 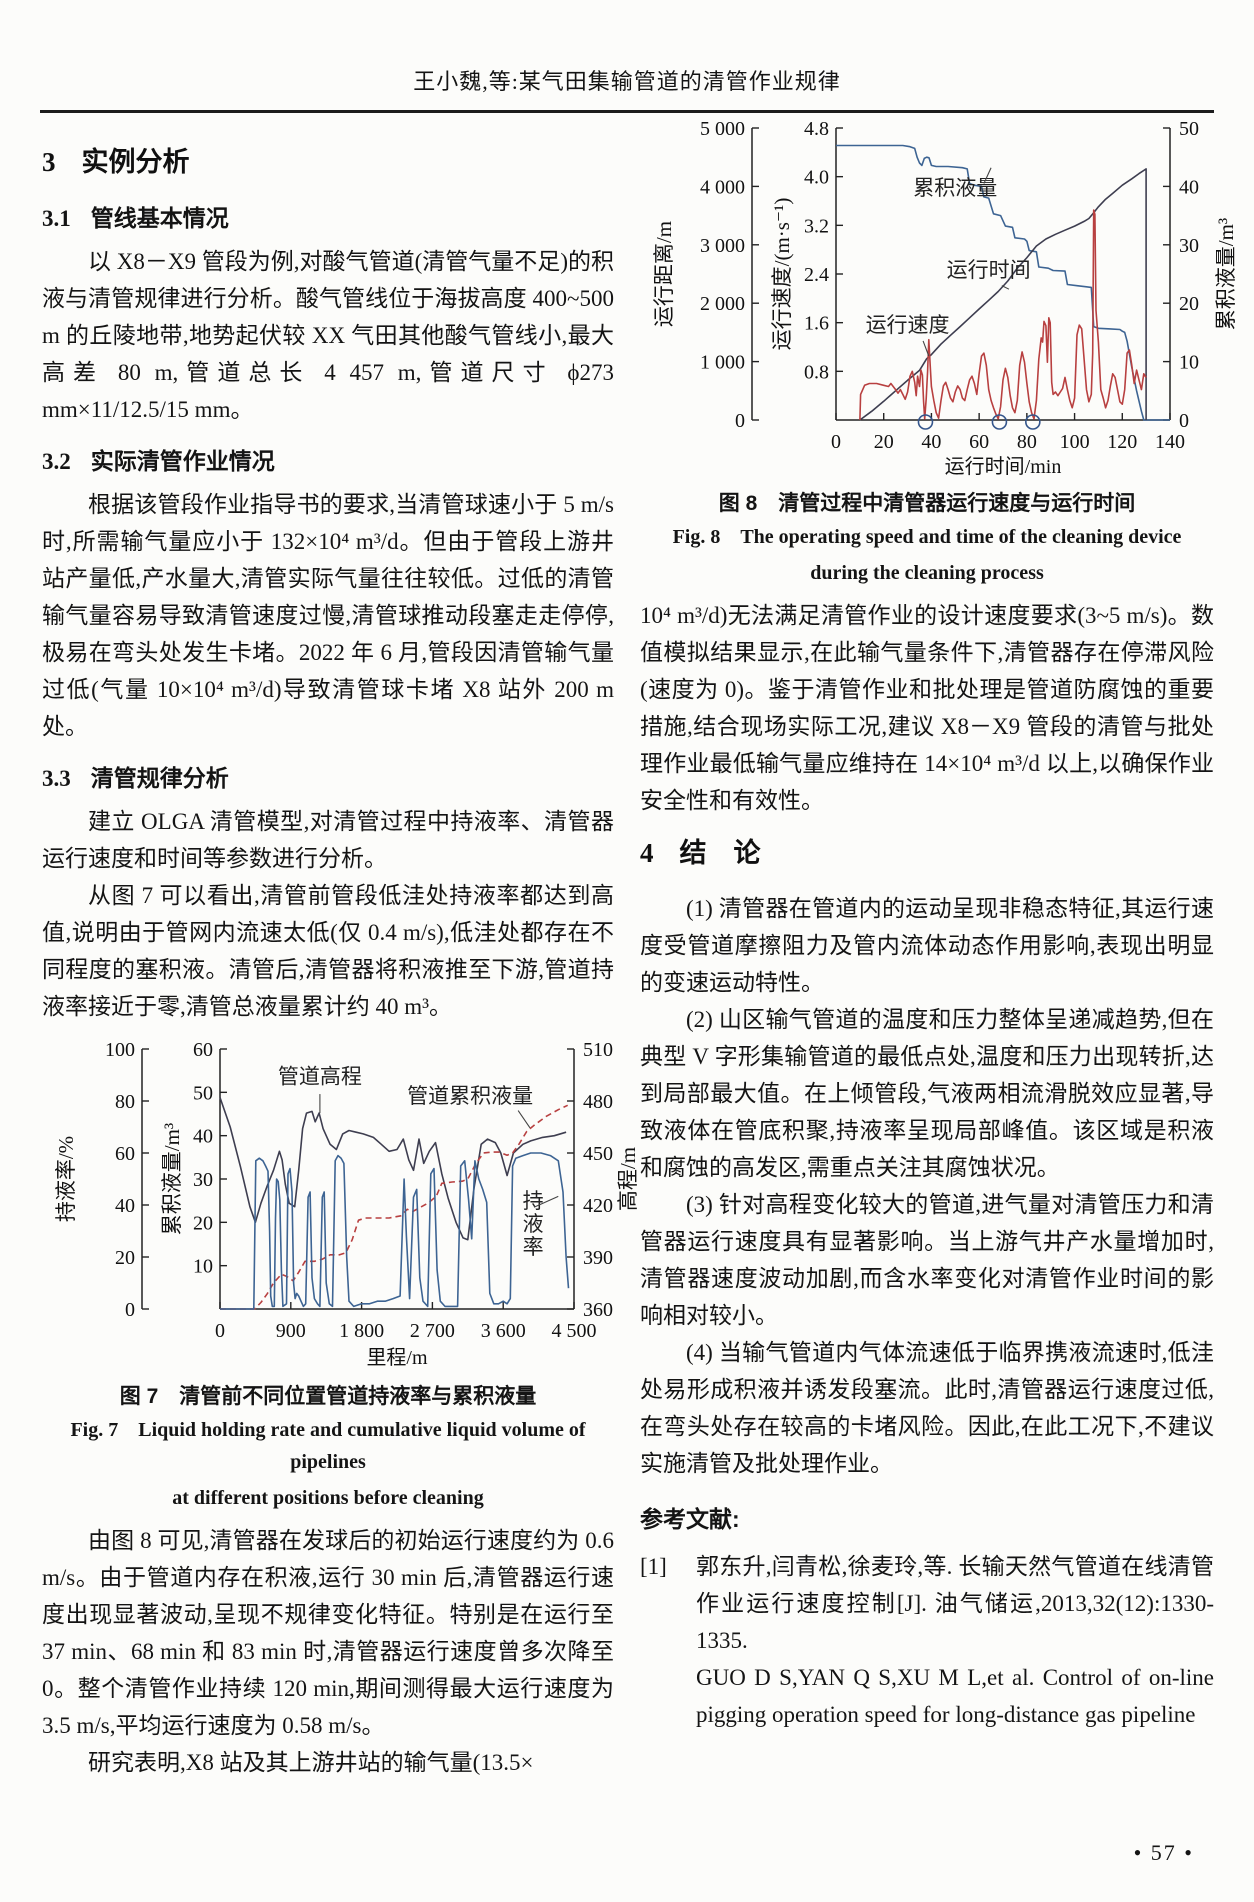 I want to click on svg-text: 3.2, so click(x=816, y=226).